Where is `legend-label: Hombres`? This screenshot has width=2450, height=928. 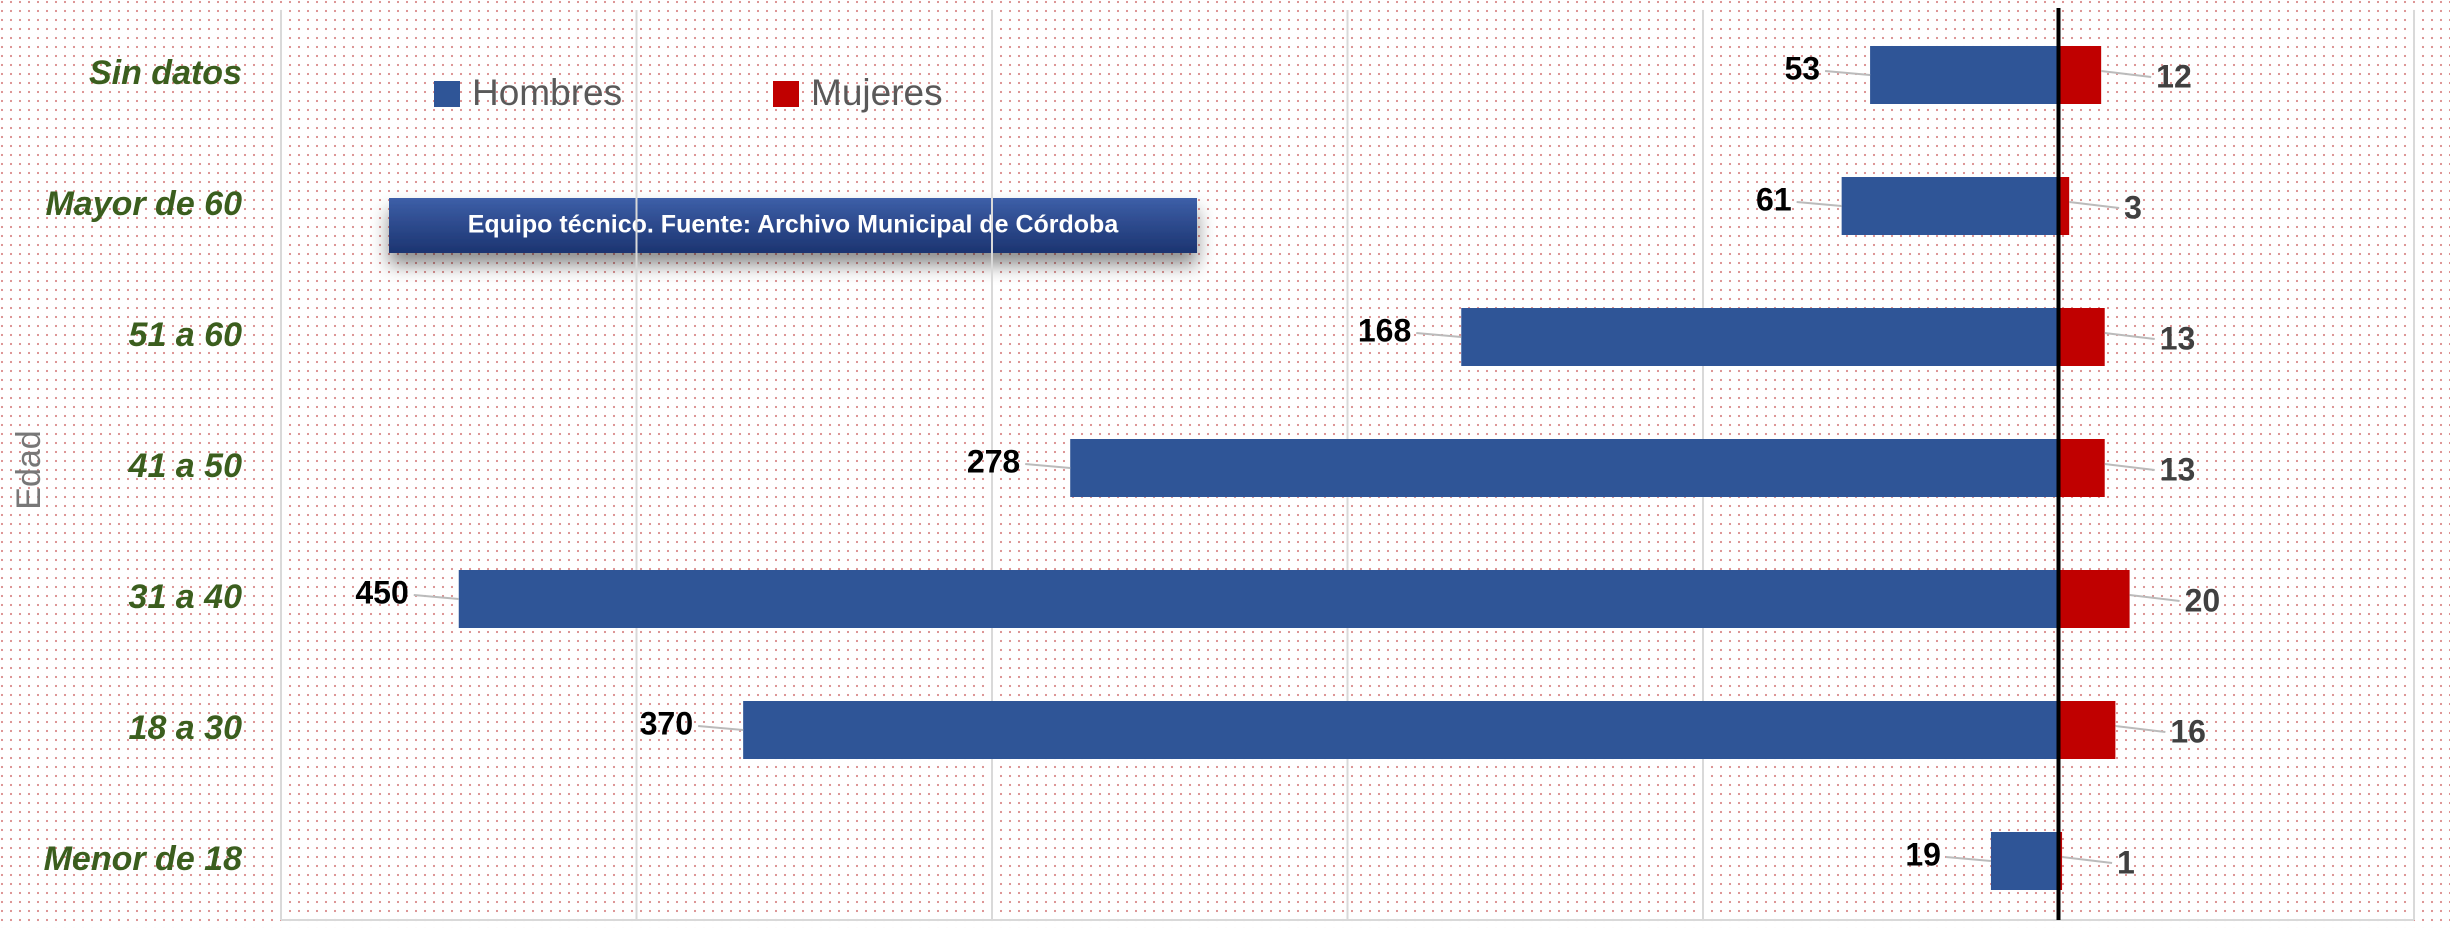
legend-label: Hombres is located at coordinates (547, 92).